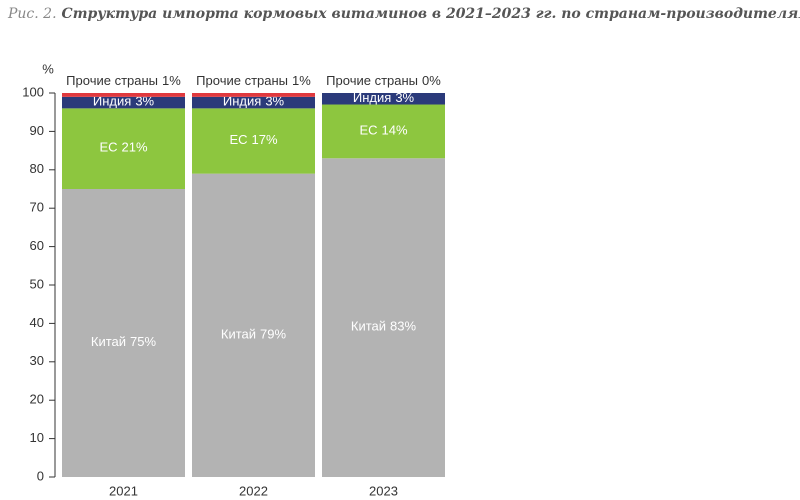  What do you see at coordinates (37, 399) in the screenshot?
I see `y-tick-label: 20` at bounding box center [37, 399].